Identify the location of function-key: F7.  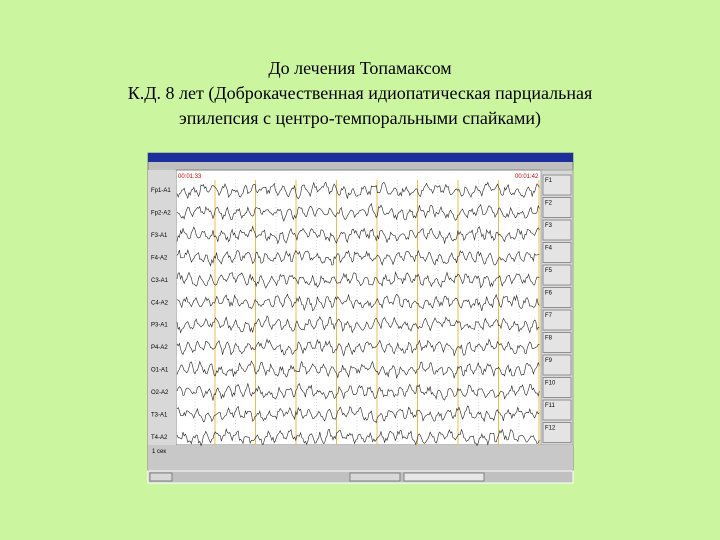
(549, 316).